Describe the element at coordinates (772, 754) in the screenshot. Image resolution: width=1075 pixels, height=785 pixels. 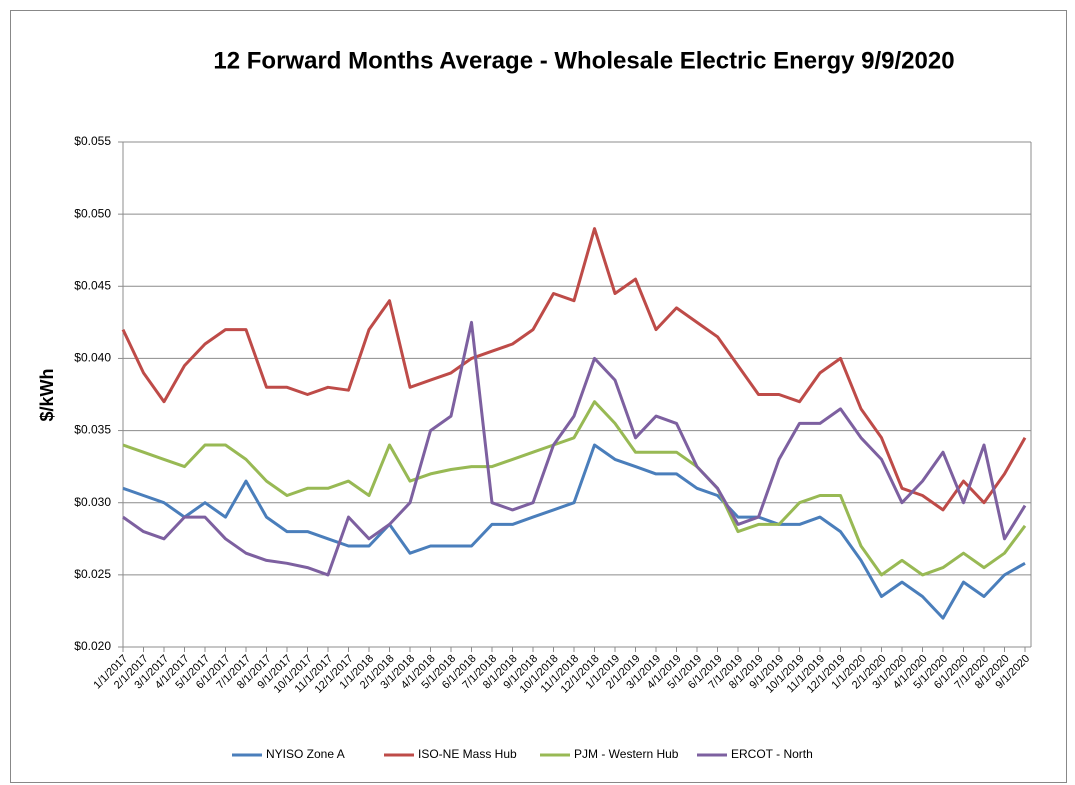
I see `legend-label: ERCOT - North` at that location.